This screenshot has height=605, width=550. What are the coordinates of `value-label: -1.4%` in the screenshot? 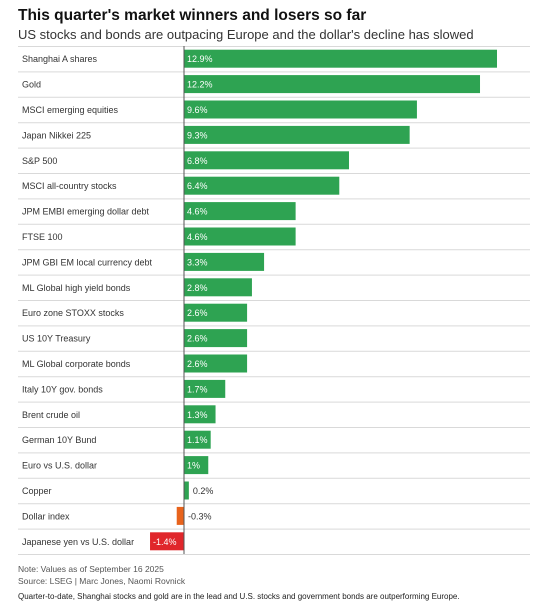 It's located at (165, 542).